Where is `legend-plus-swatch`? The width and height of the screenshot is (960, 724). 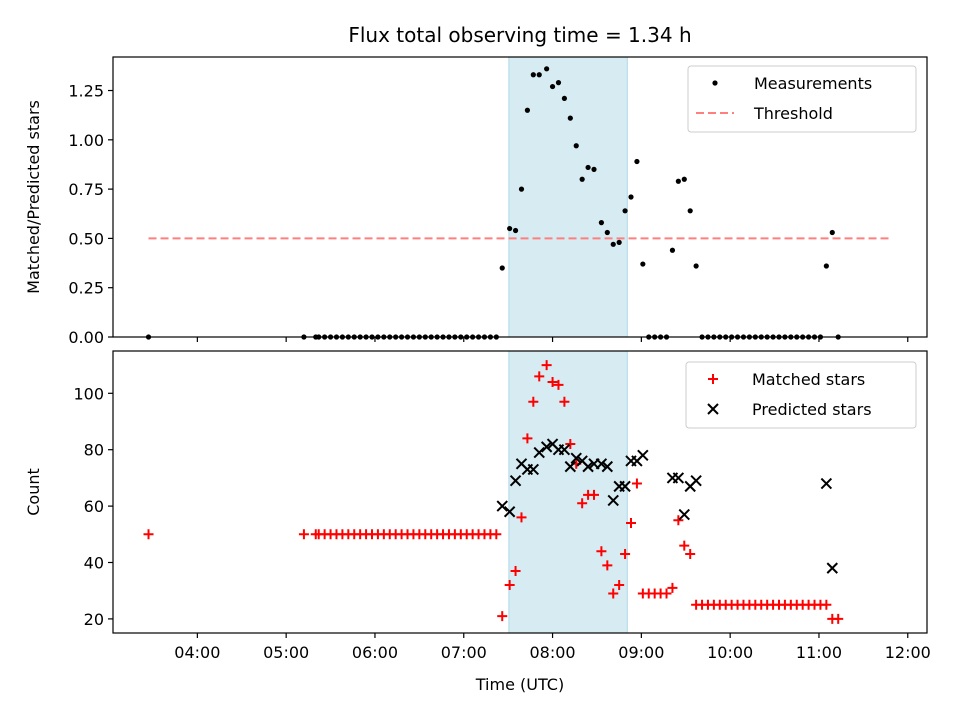 legend-plus-swatch is located at coordinates (713, 379).